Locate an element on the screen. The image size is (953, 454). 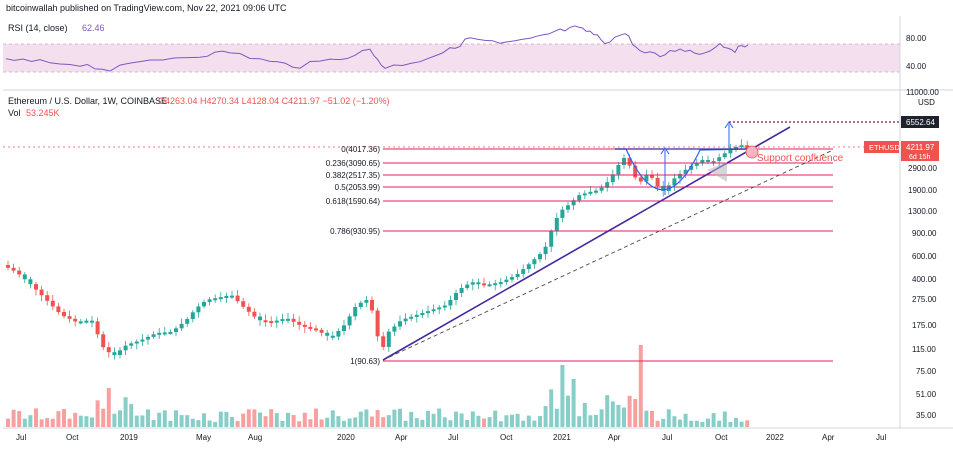
time-tick-jul-2020: Jul is located at coordinates (453, 437).